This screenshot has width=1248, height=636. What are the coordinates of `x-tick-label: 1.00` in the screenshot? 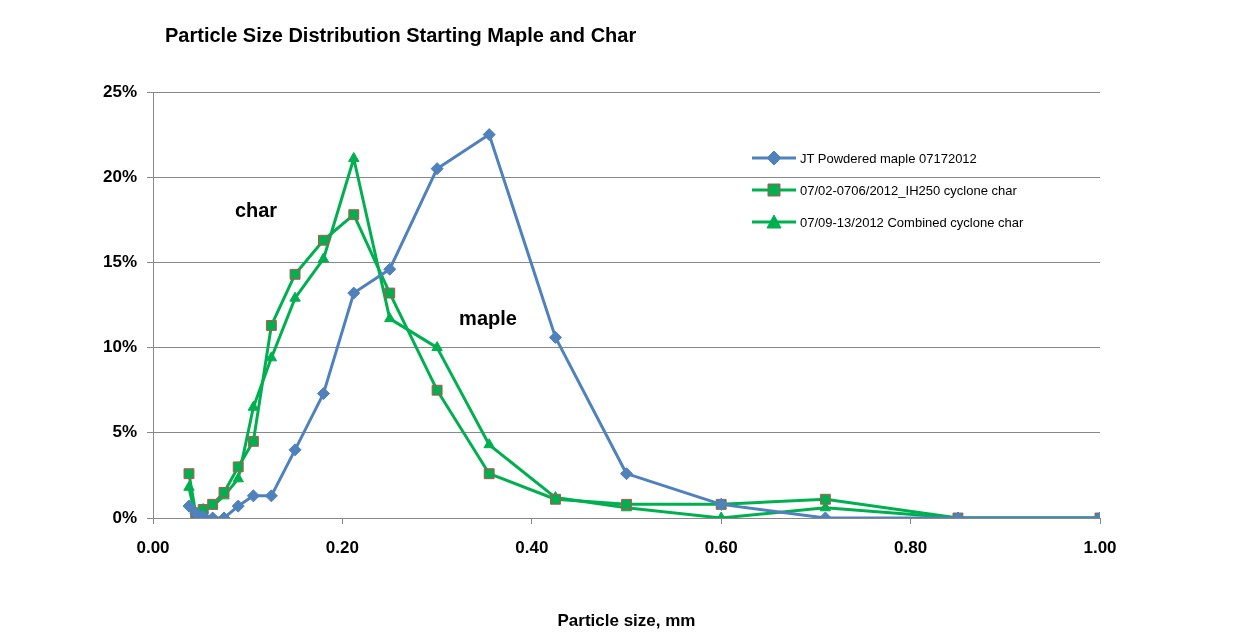 It's located at (1100, 547).